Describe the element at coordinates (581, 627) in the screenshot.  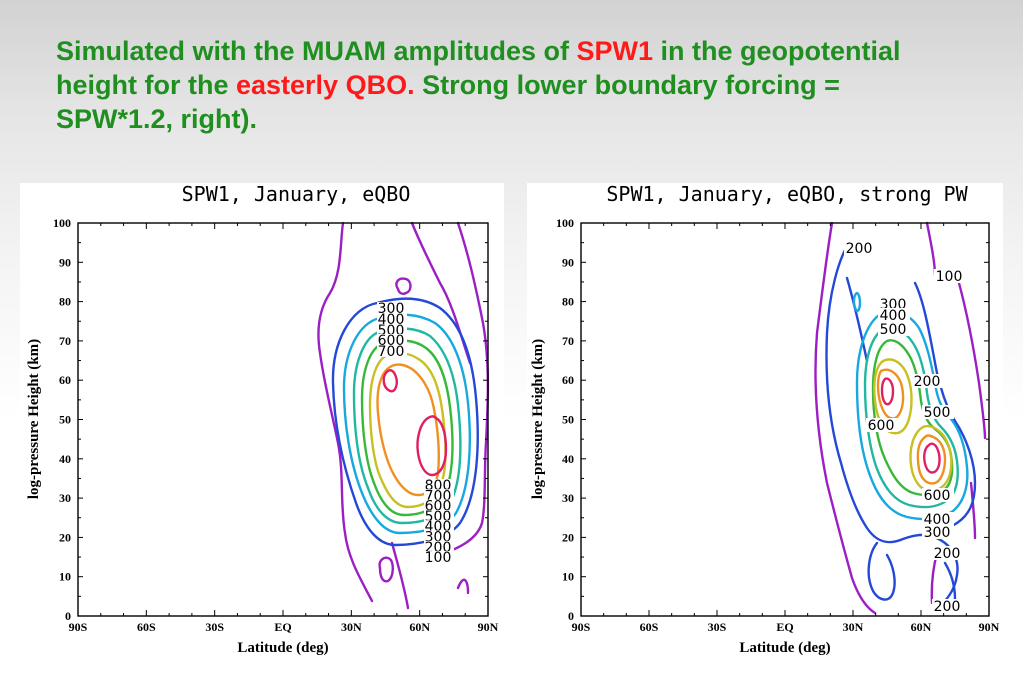
I see `x-tick-label: 90S` at that location.